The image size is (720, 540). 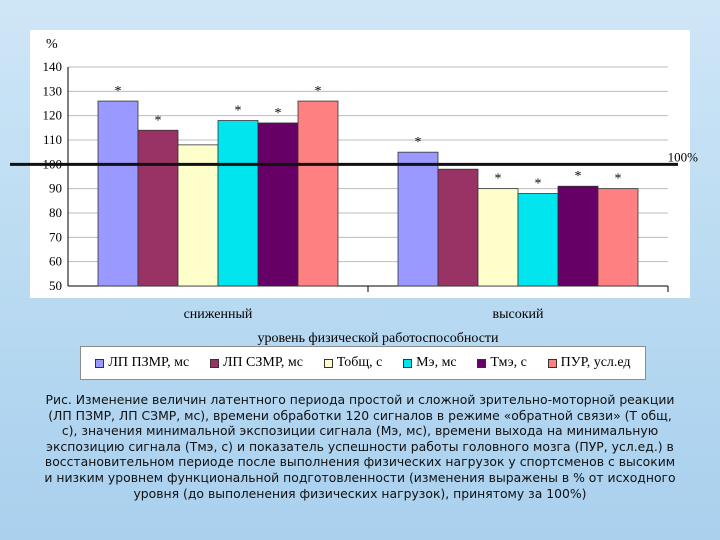 I want to click on legend-item: Мэ, мс, so click(x=430, y=363).